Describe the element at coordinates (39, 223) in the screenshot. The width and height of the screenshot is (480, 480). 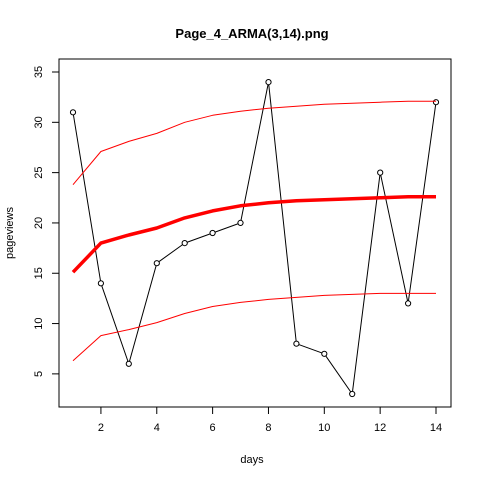
I see `y-tick-label: 20` at that location.